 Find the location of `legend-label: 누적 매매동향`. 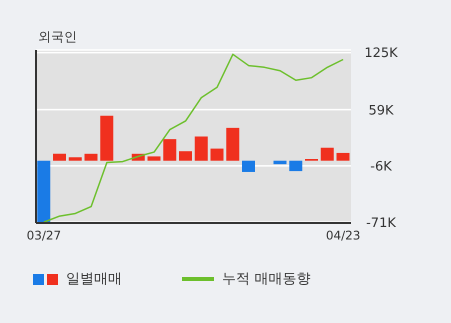

legend-label: 누적 매매동향 is located at coordinates (266, 279).